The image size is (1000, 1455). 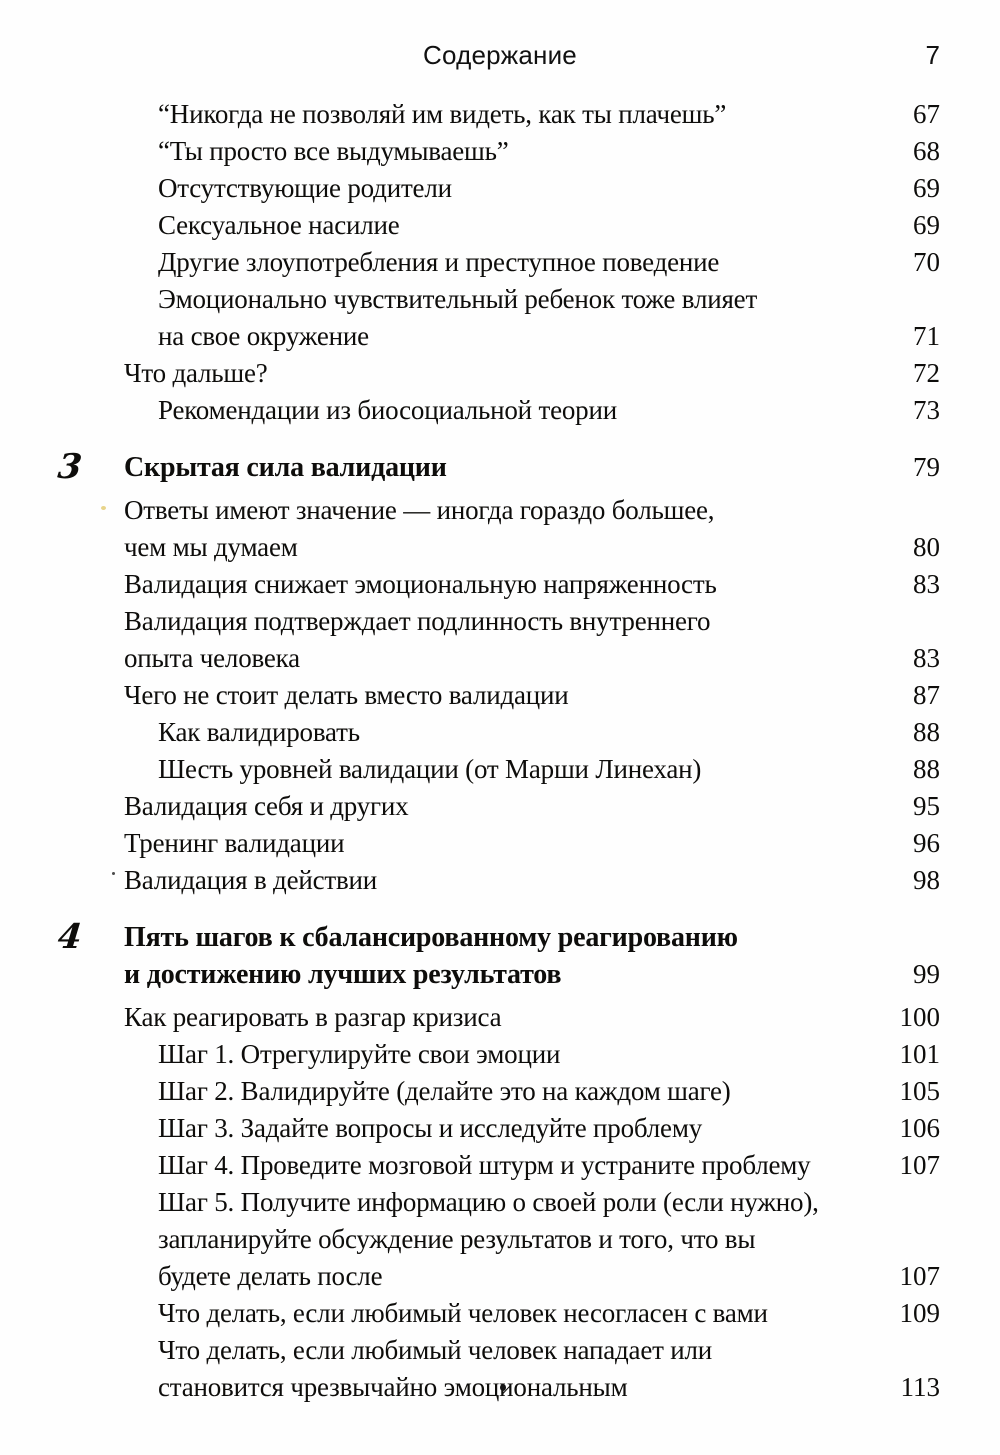 What do you see at coordinates (532, 1017) in the screenshot?
I see `toc-entry-title: Как реагировать в разгар кризиса` at bounding box center [532, 1017].